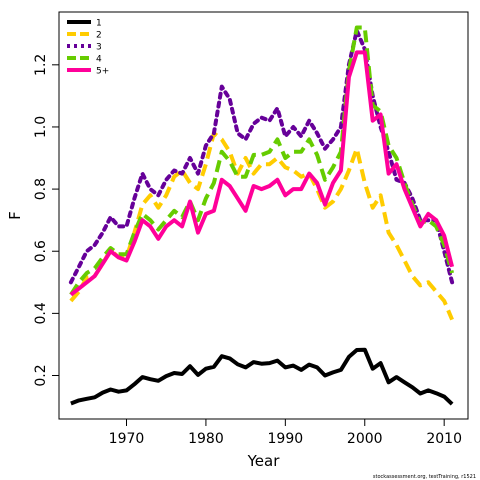 This screenshot has height=480, width=480. Describe the element at coordinates (41, 65) in the screenshot. I see `y-tick-label: 1.2` at that location.